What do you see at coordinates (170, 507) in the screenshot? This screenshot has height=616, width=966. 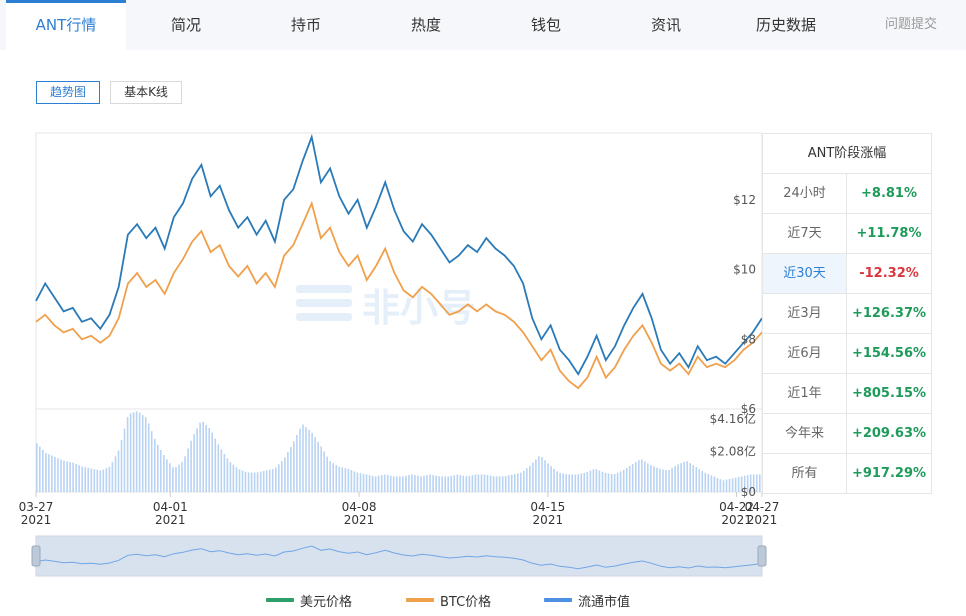 I see `date-tick-label: 04-01` at bounding box center [170, 507].